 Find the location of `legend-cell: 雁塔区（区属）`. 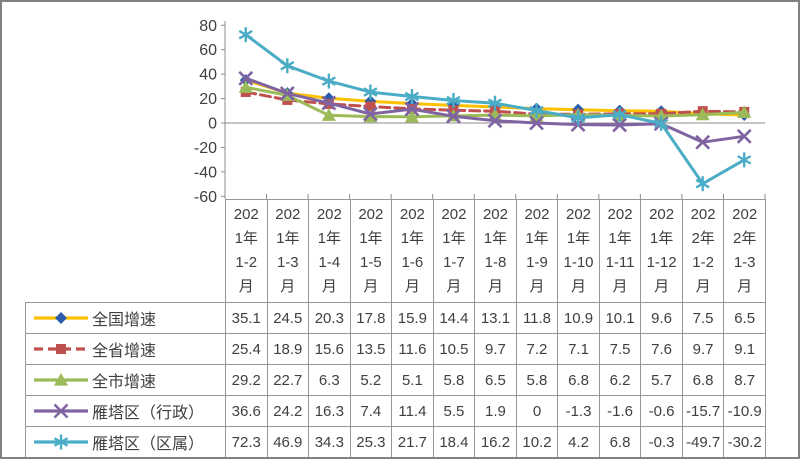

legend-cell: 雁塔区（区属） is located at coordinates (125, 441).